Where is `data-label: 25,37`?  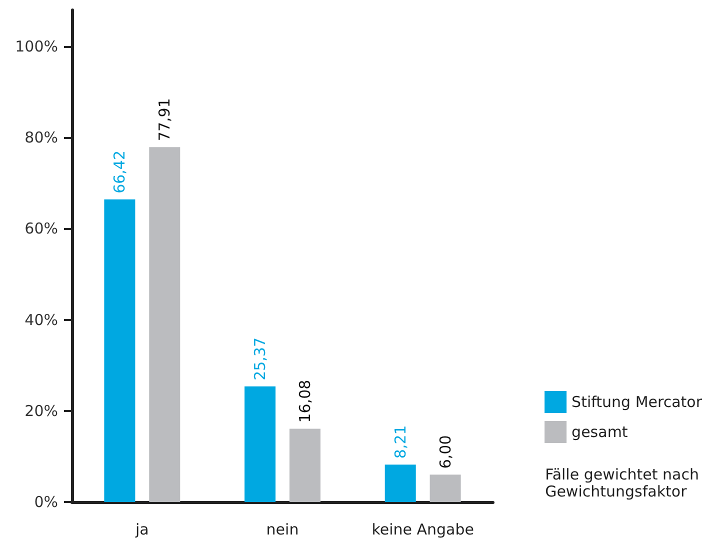
data-label: 25,37 is located at coordinates (260, 358).